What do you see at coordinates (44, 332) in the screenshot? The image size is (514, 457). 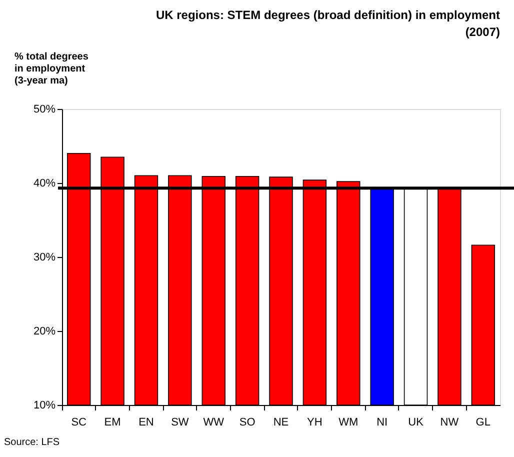 I see `y-tick-label: 20%` at bounding box center [44, 332].